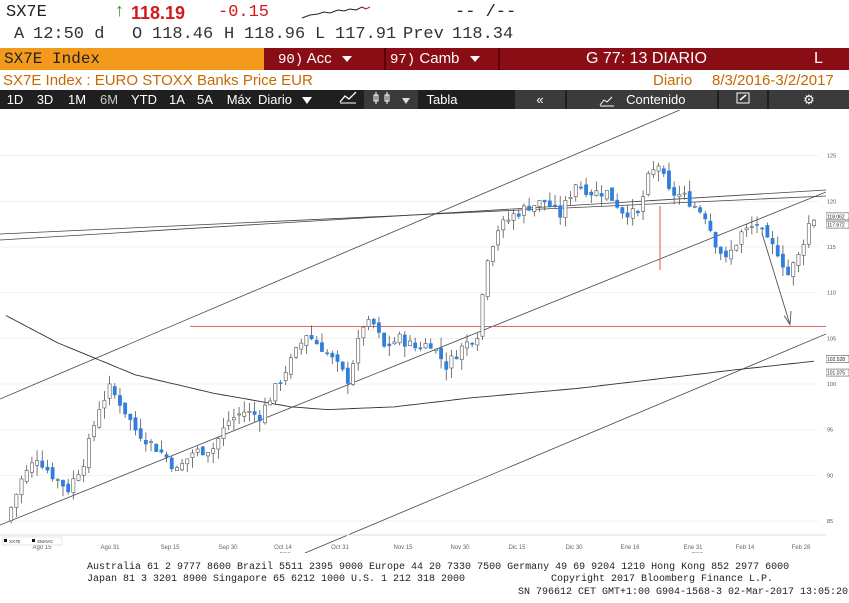  Describe the element at coordinates (830, 476) in the screenshot. I see `y-tick-label: 90` at that location.